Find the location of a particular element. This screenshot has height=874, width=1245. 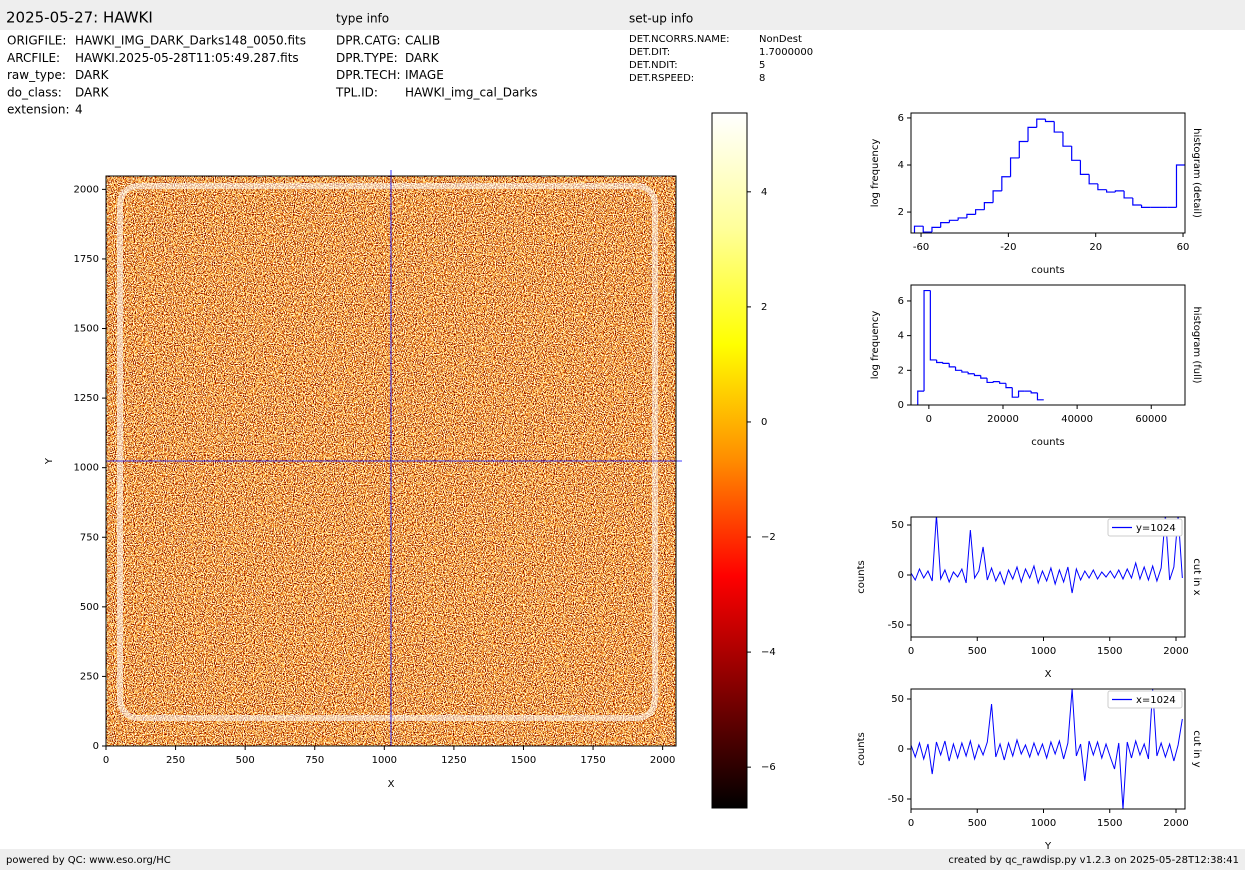

info-value: IMAGE is located at coordinates (424, 75).